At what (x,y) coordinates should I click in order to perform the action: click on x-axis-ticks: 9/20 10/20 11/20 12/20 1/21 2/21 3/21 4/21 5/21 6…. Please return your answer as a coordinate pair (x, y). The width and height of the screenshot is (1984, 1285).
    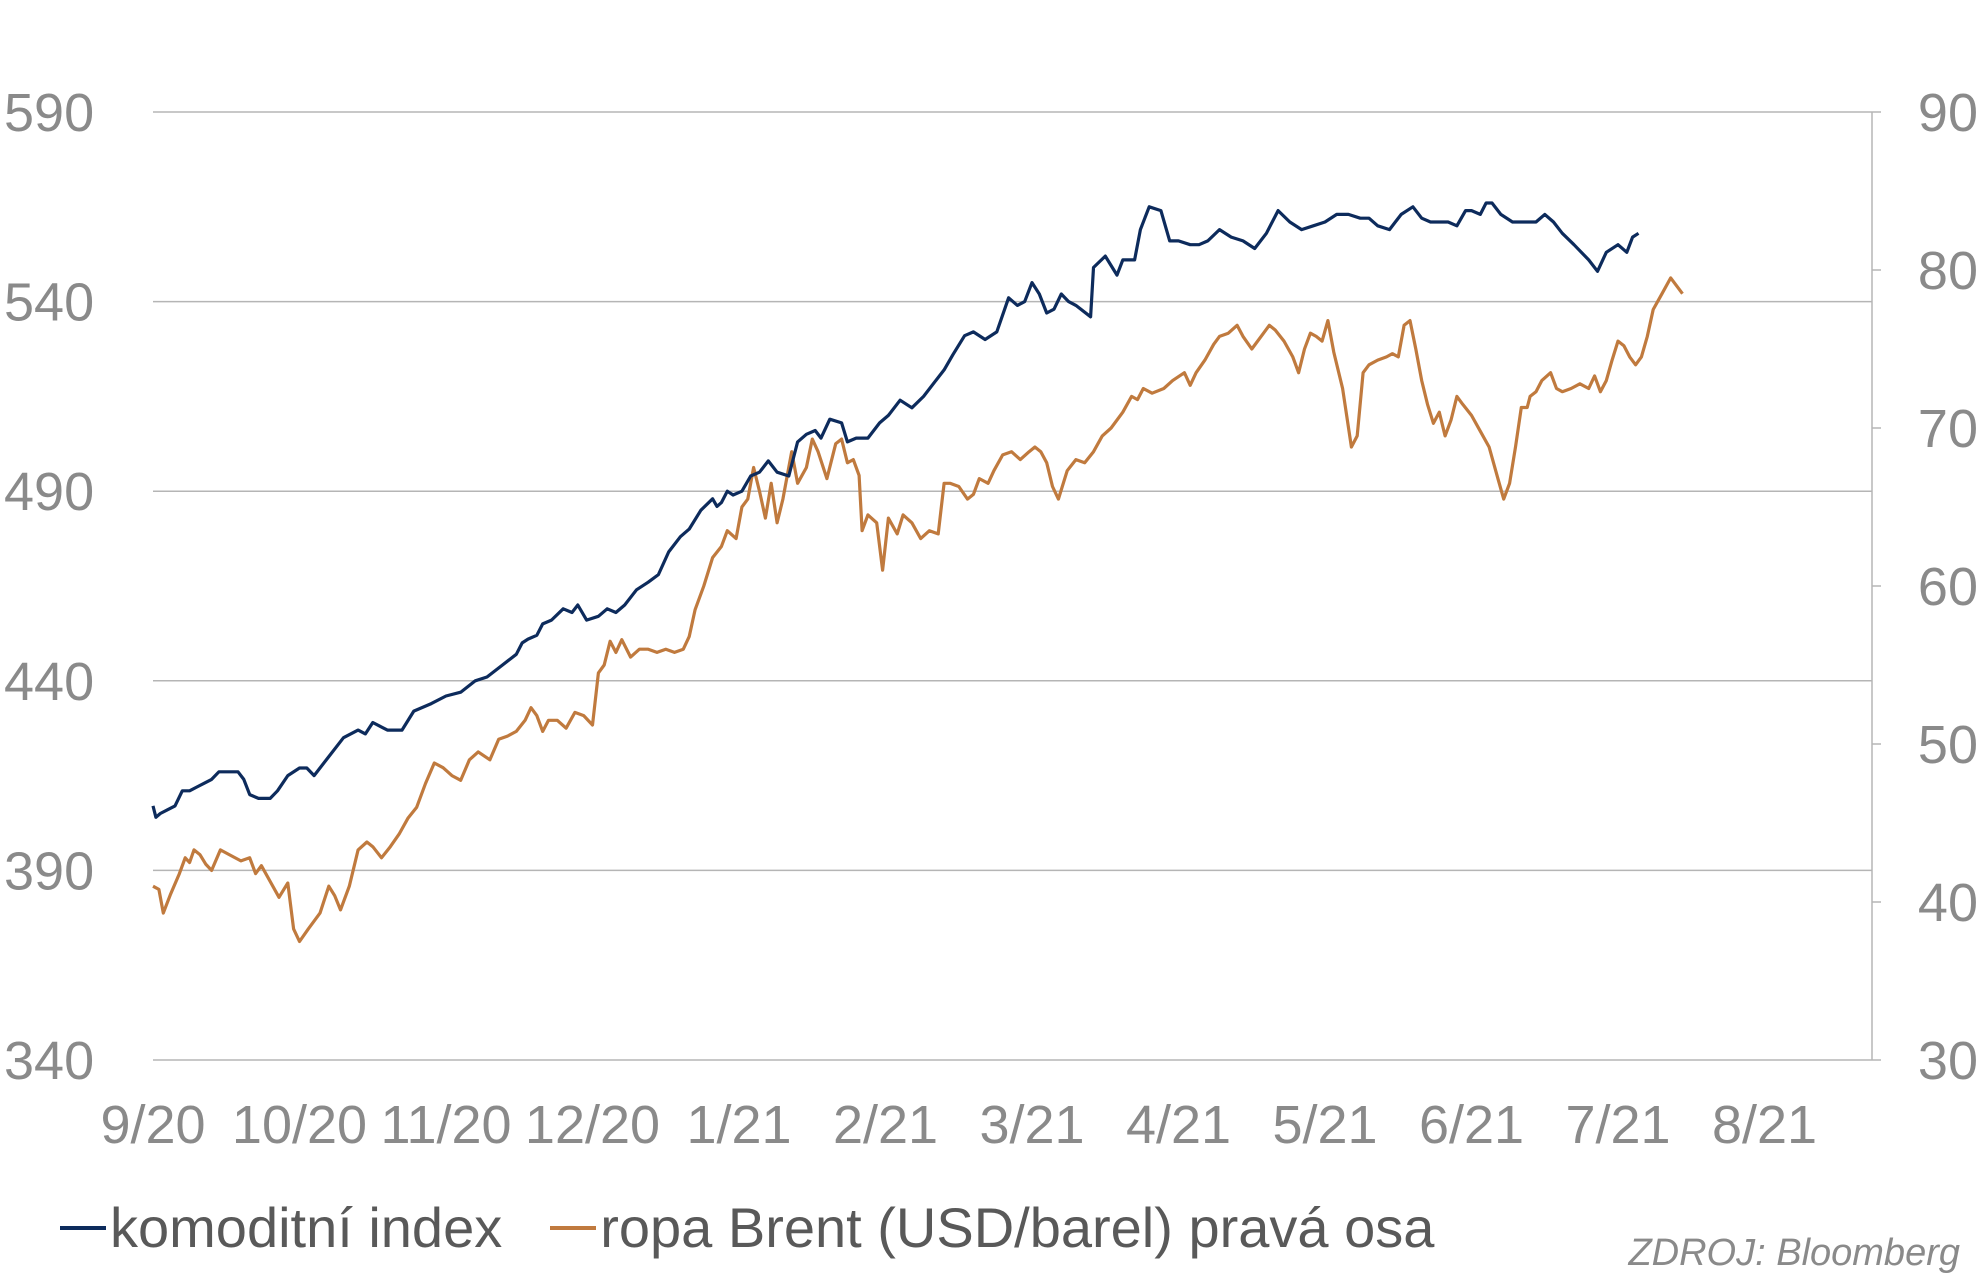
    Looking at the image, I should click on (958, 1125).